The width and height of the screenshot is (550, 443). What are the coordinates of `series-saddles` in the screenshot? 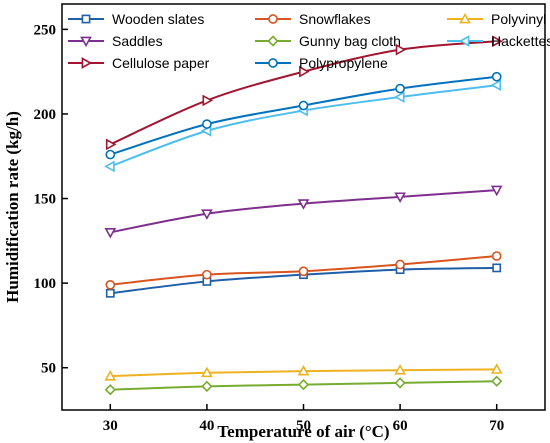 It's located at (303, 212).